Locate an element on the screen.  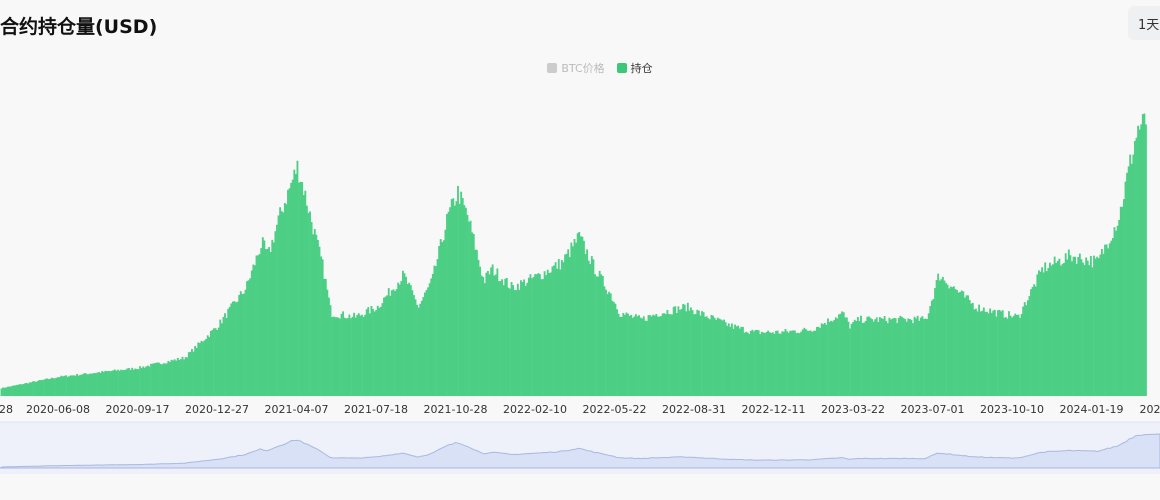
range-slider is located at coordinates (580, 447).